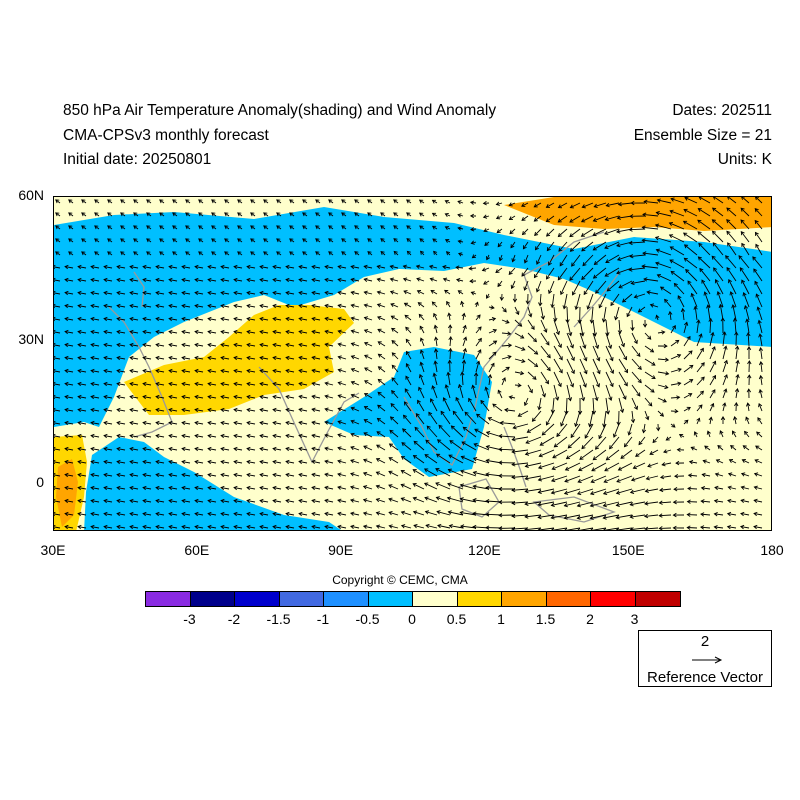 This screenshot has height=800, width=800. What do you see at coordinates (31, 195) in the screenshot?
I see `lat-label-60n: 60N` at bounding box center [31, 195].